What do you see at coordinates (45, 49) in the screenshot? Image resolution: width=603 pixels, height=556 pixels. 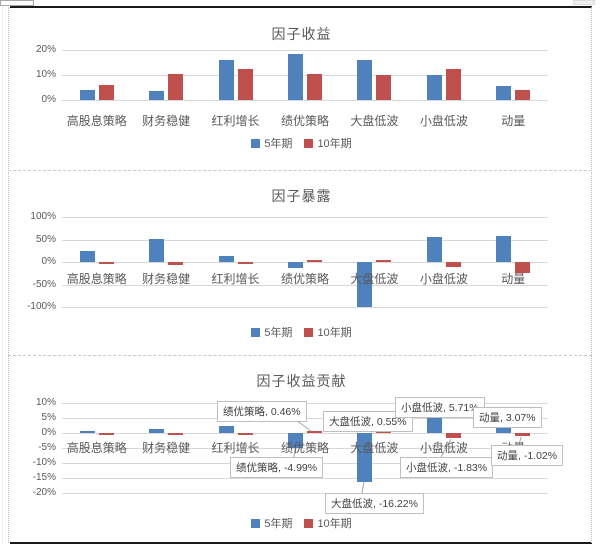 I see `y-axis-tick: 20%` at bounding box center [45, 49].